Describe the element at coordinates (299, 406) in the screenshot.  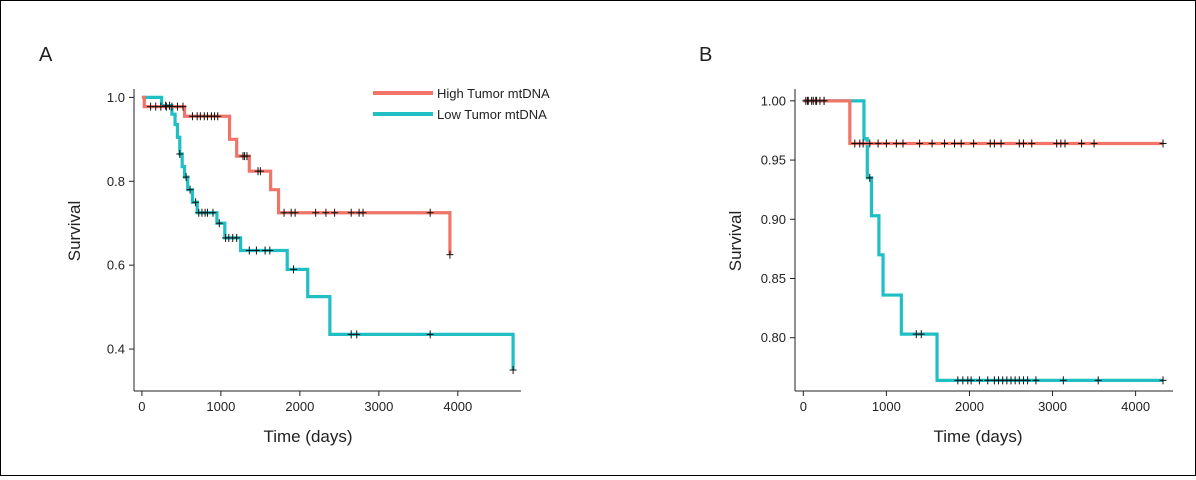
I see `panel-a-x-tick-label: 2000` at that location.